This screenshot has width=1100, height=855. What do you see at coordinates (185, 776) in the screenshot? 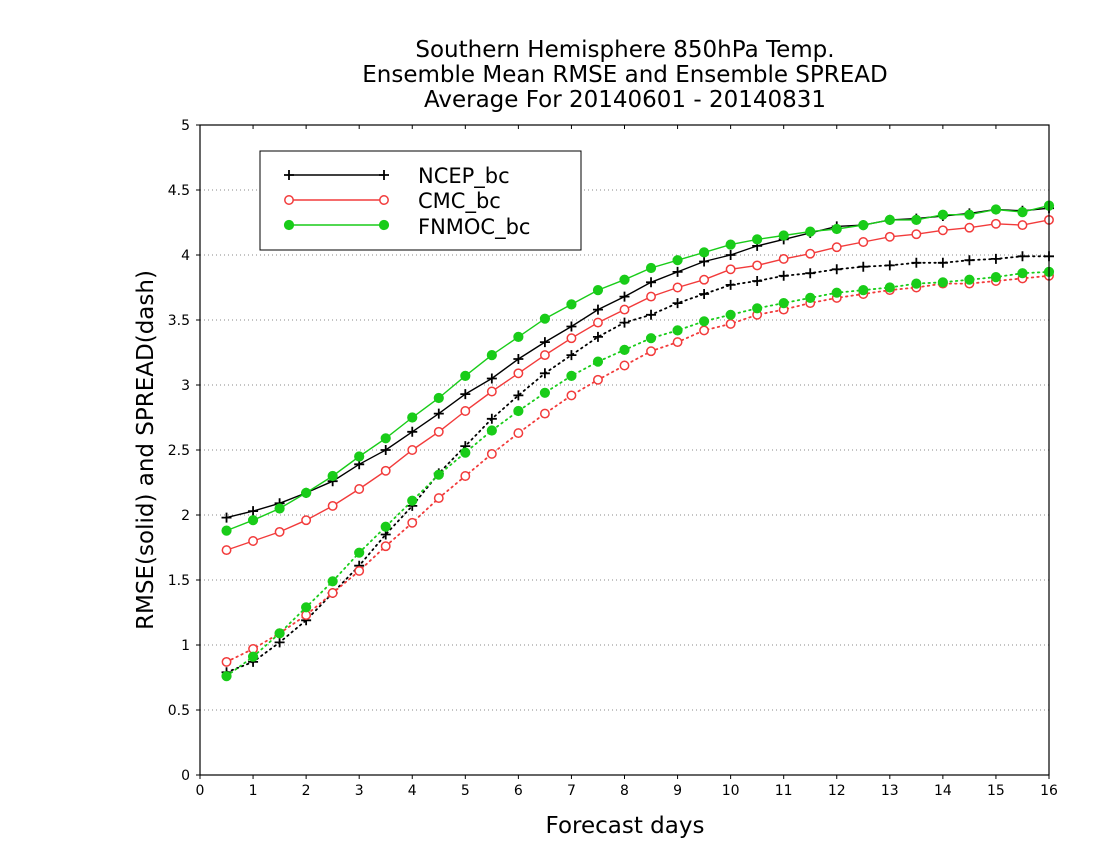
I see `y-tick-label: 0` at bounding box center [185, 776].